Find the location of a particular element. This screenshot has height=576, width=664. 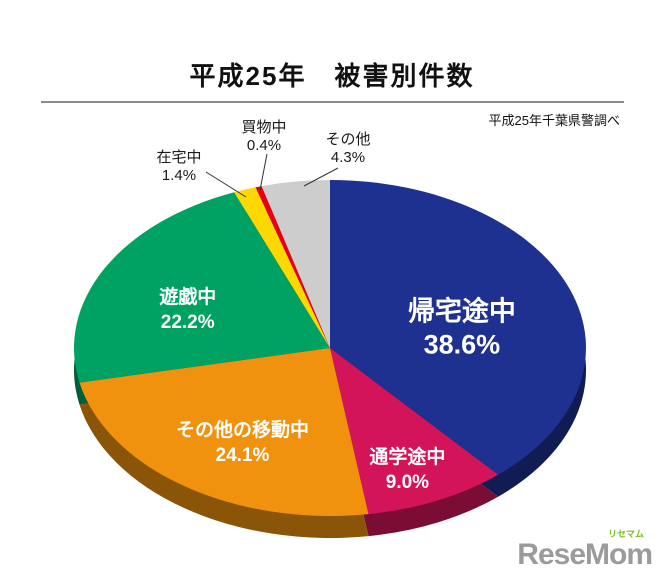

resemom-wordmark: ReseMom is located at coordinates (585, 554).